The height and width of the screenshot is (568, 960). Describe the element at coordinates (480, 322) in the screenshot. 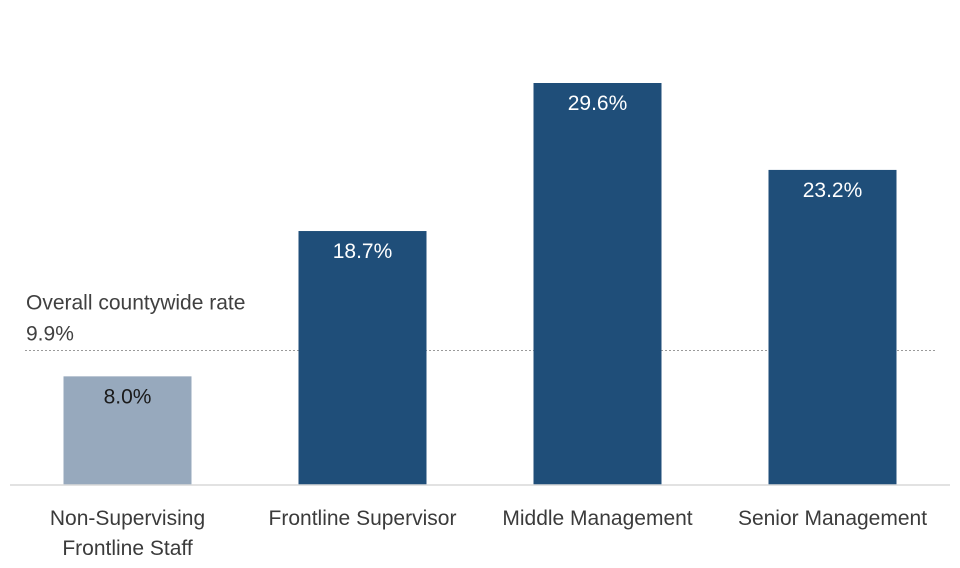

I see `reference-line-group: Overall countywide rate 9.9%` at that location.